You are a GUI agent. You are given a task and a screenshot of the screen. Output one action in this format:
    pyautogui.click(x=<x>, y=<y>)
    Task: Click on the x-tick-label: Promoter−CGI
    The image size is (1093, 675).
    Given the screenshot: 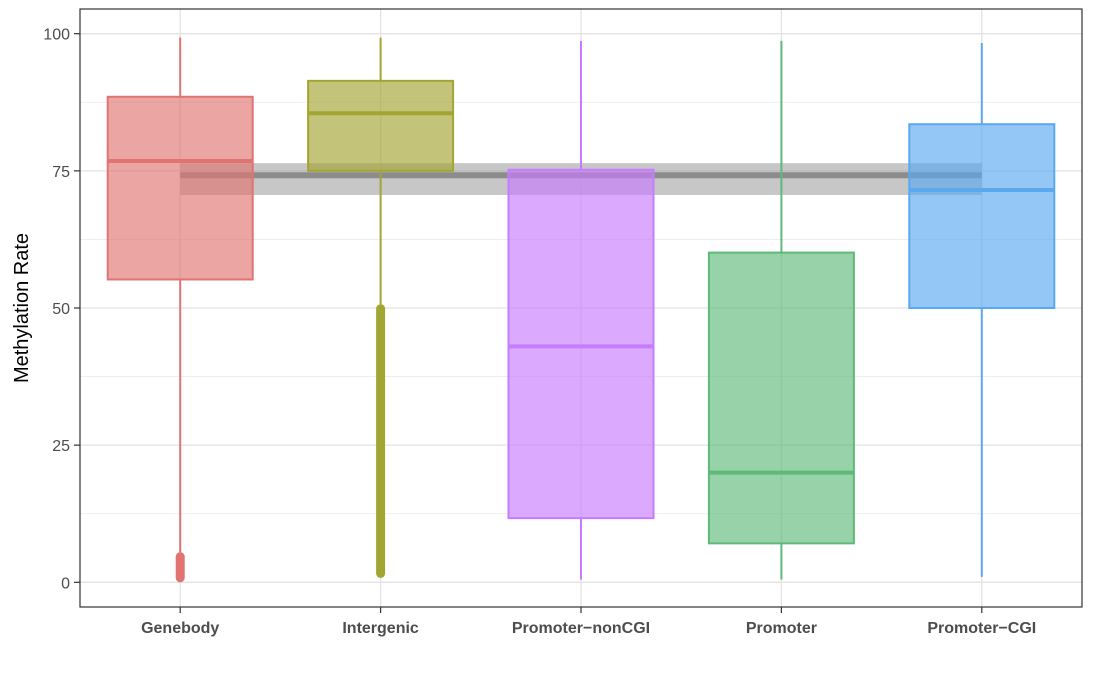 What is the action you would take?
    pyautogui.click(x=981, y=628)
    